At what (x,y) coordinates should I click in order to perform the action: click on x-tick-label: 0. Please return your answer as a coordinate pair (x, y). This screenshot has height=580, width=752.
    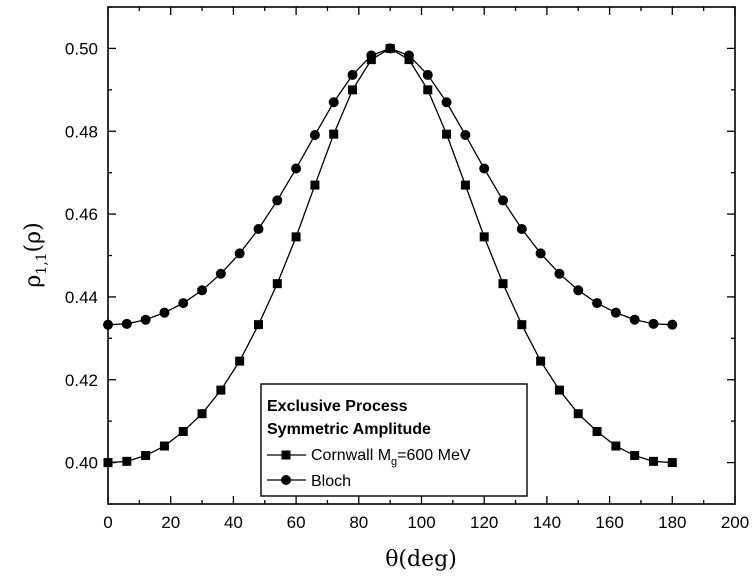
    Looking at the image, I should click on (107, 522).